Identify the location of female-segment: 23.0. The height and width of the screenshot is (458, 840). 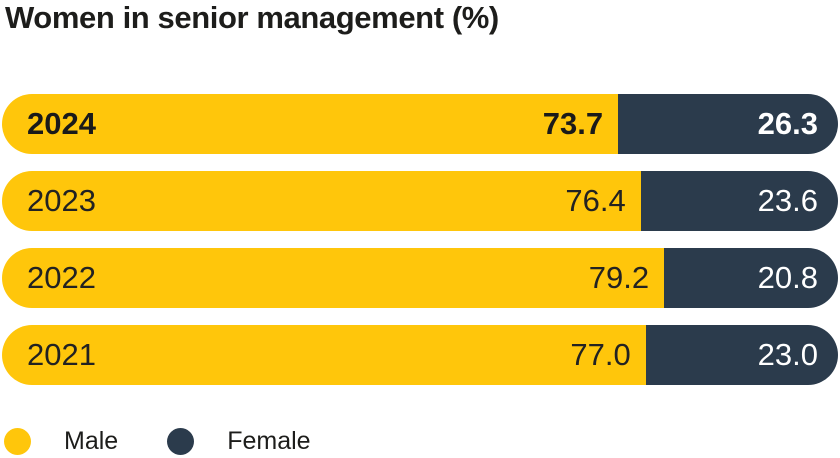
(741, 355).